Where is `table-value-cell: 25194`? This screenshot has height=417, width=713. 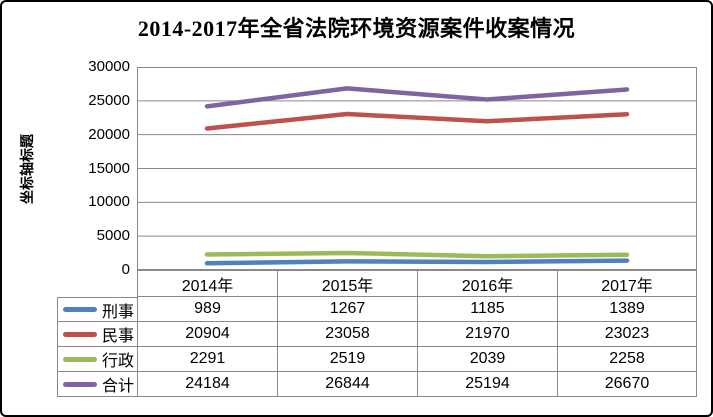
table-value-cell: 25194 is located at coordinates (487, 384).